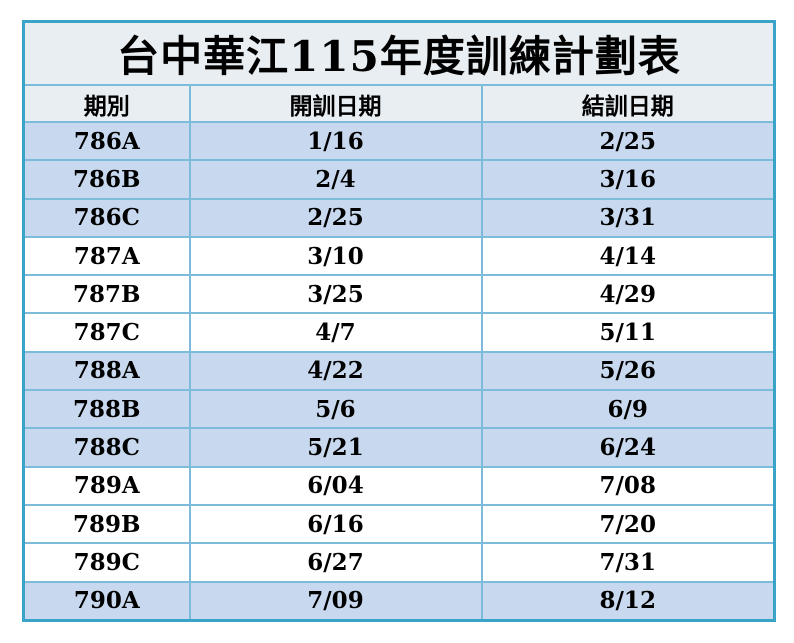 The image size is (794, 643). What do you see at coordinates (628, 447) in the screenshot?
I see `cell-end-date: 6/24` at bounding box center [628, 447].